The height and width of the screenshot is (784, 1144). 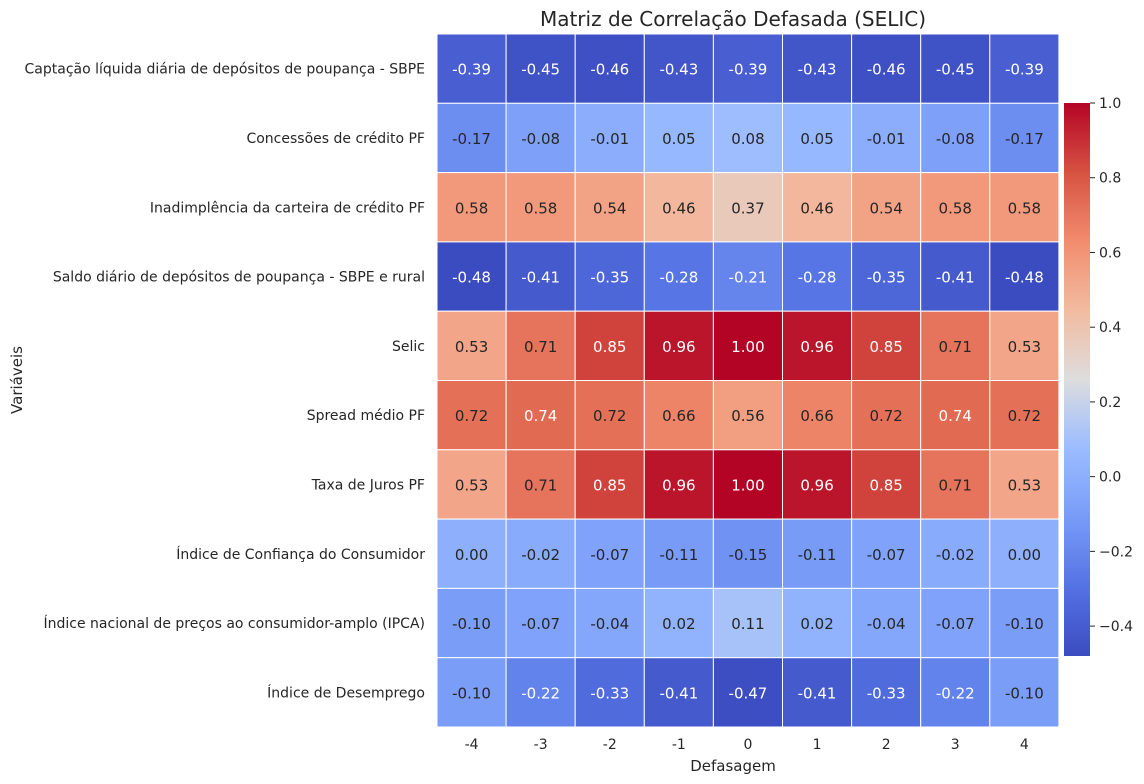 What do you see at coordinates (678, 278) in the screenshot?
I see `cell-value-label: -0.28` at bounding box center [678, 278].